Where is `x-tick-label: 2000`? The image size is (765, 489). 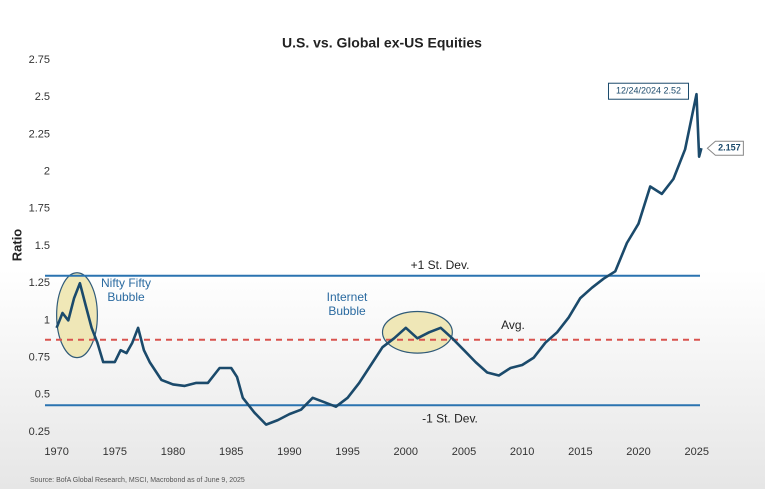 x-tick-label: 2000 is located at coordinates (406, 452).